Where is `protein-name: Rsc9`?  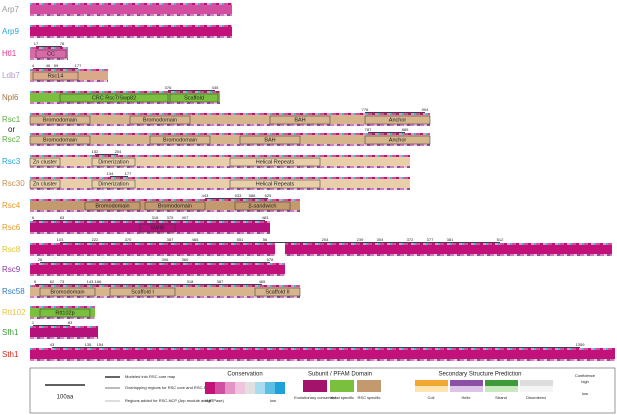
protein-name: Rsc9 is located at coordinates (11, 269).